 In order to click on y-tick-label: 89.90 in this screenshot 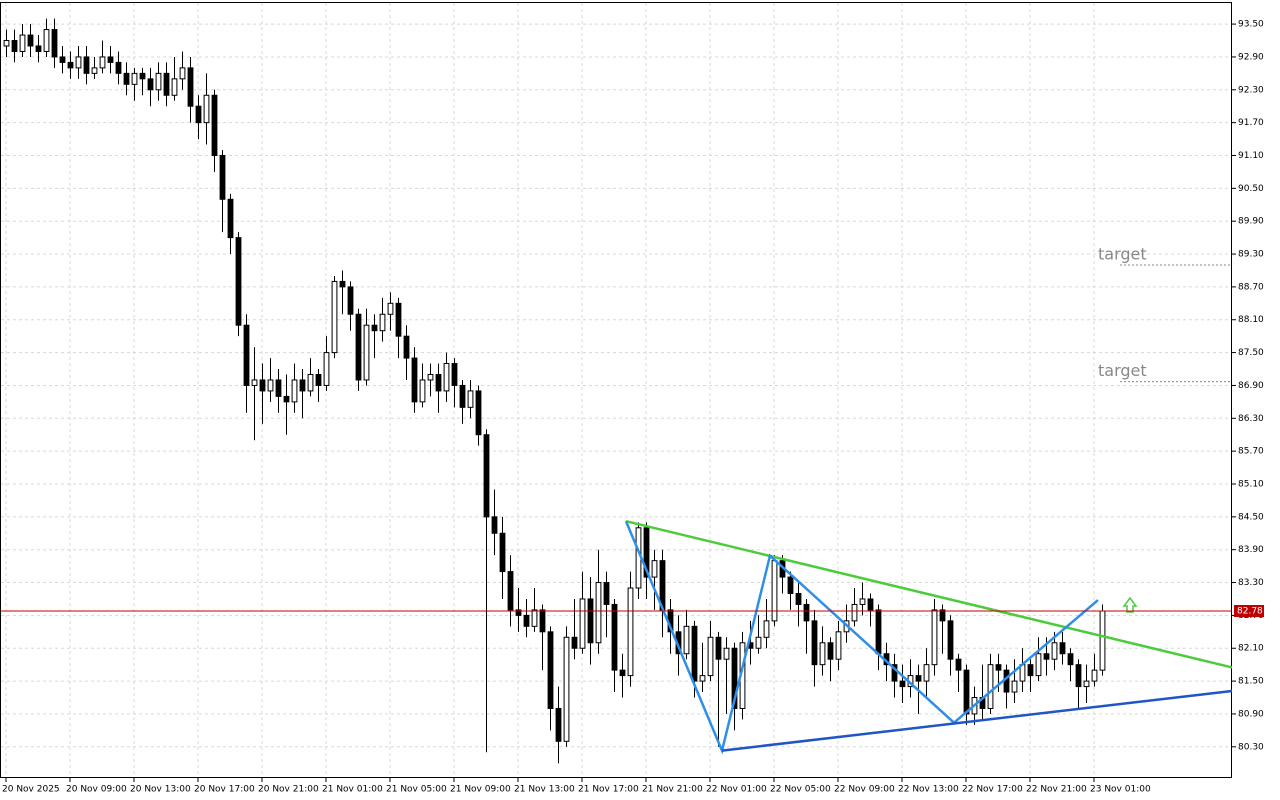, I will do `click(1251, 222)`.